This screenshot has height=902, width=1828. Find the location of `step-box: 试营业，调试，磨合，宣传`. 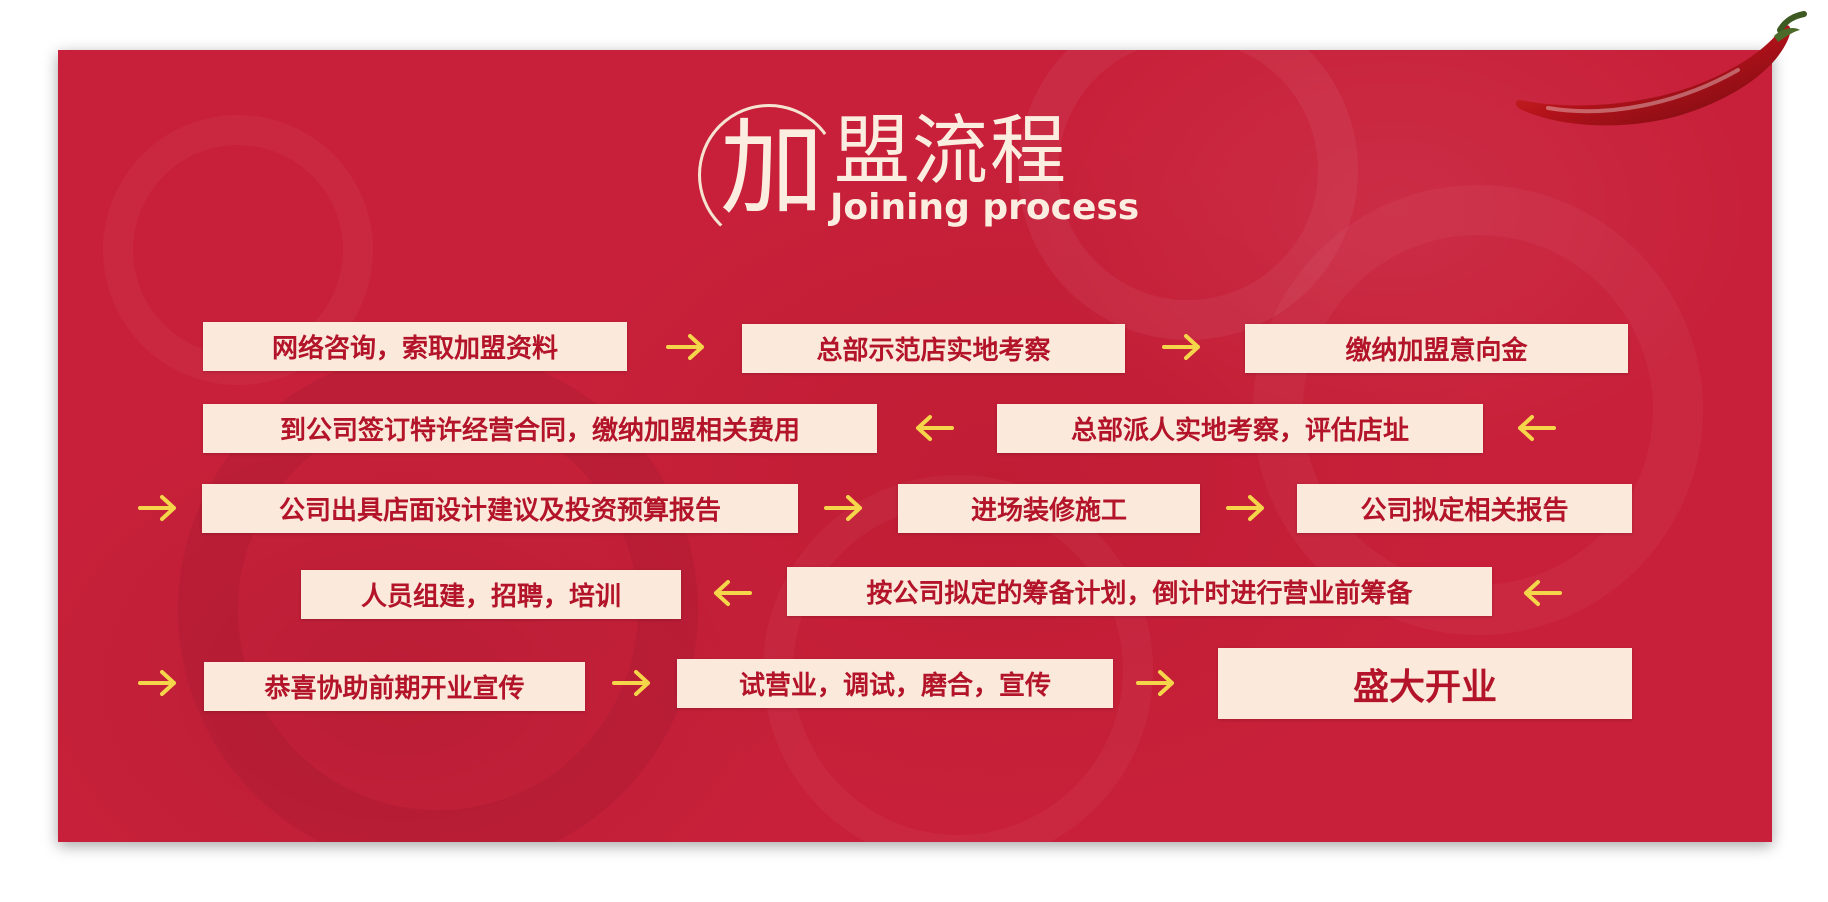

step-box: 试营业，调试，磨合，宣传 is located at coordinates (895, 683).